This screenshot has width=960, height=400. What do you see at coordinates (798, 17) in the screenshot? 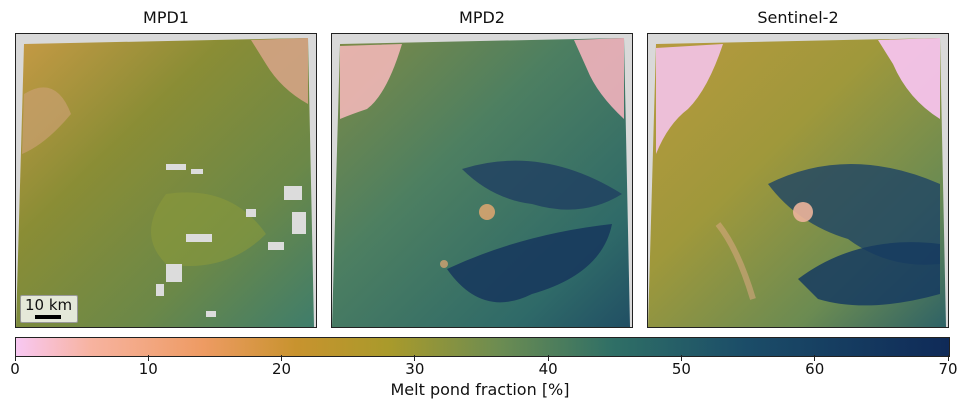
I see `panel-title-sentinel2: Sentinel-2` at bounding box center [798, 17].